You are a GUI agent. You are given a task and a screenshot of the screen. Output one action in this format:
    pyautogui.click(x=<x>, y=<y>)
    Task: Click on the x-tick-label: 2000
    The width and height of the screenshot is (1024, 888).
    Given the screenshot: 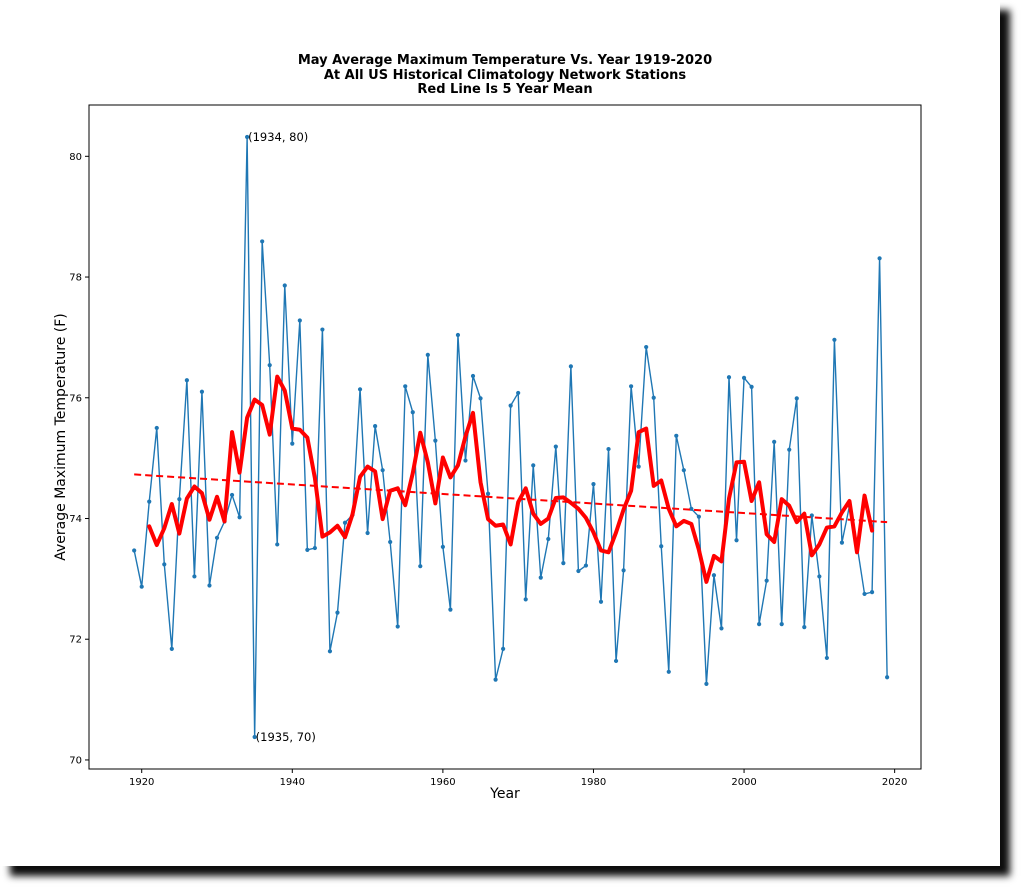 What is the action you would take?
    pyautogui.click(x=743, y=782)
    